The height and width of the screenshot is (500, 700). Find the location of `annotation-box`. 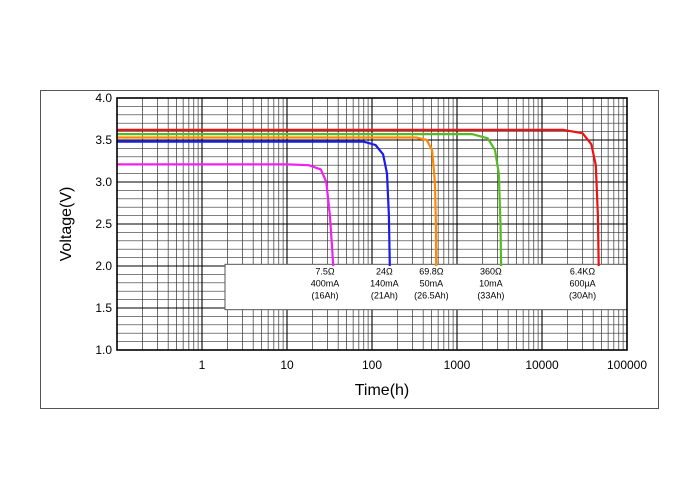

annotation-box is located at coordinates (426, 287).